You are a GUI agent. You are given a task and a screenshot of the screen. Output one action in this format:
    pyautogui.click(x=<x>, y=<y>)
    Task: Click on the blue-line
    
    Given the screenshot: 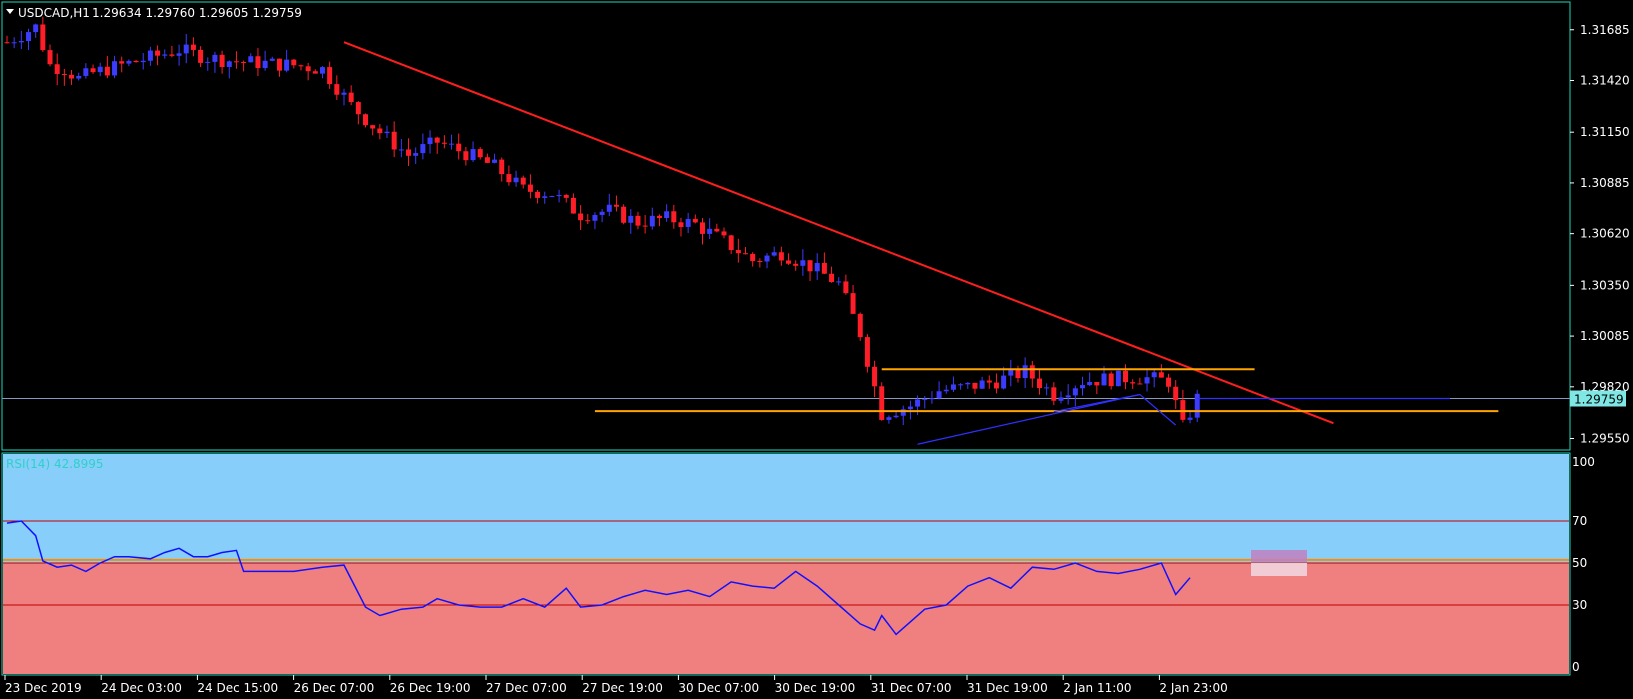 What is the action you would take?
    pyautogui.click(x=1028, y=419)
    